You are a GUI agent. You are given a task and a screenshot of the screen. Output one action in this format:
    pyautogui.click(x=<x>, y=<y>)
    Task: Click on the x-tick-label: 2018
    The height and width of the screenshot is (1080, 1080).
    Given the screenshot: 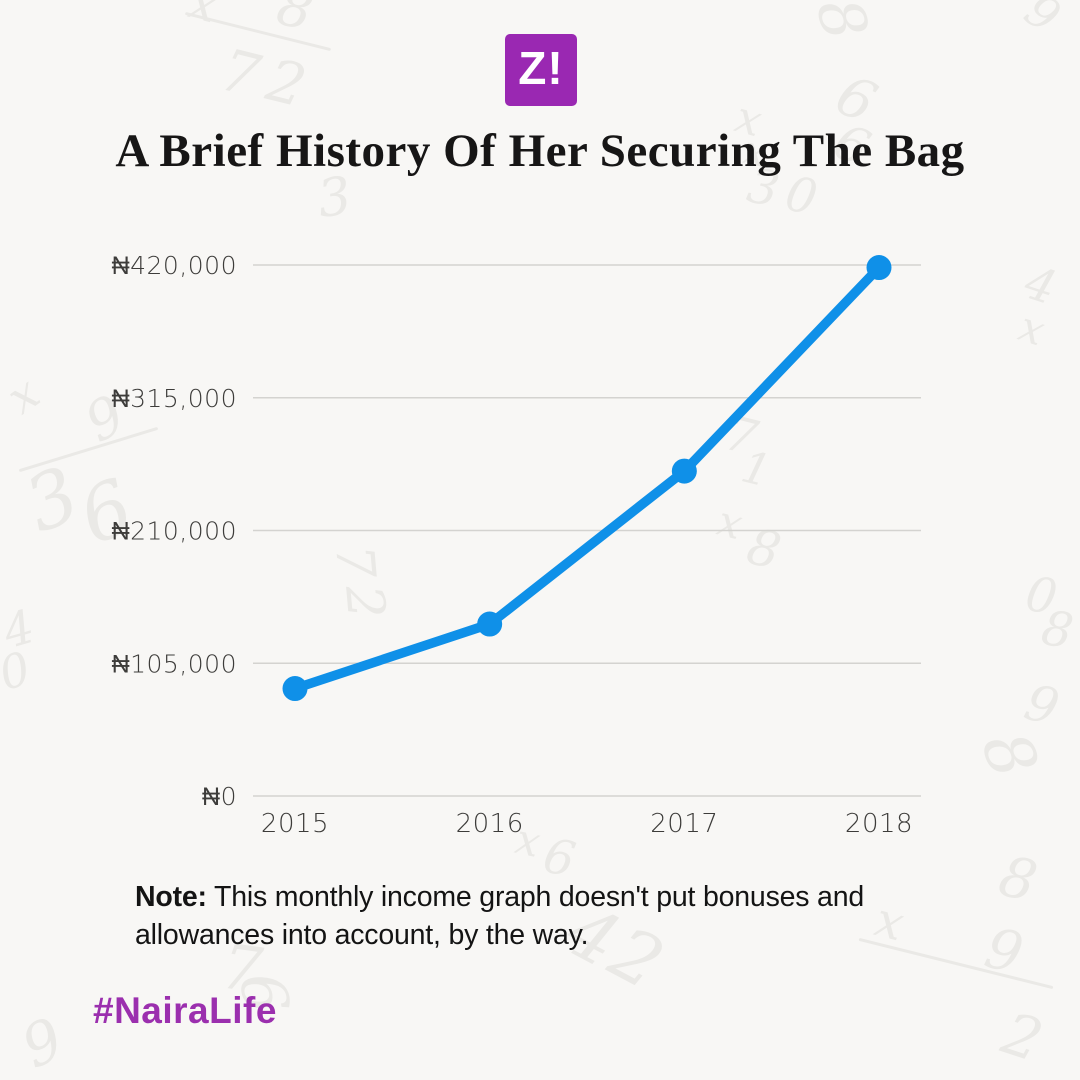 What is the action you would take?
    pyautogui.click(x=879, y=824)
    